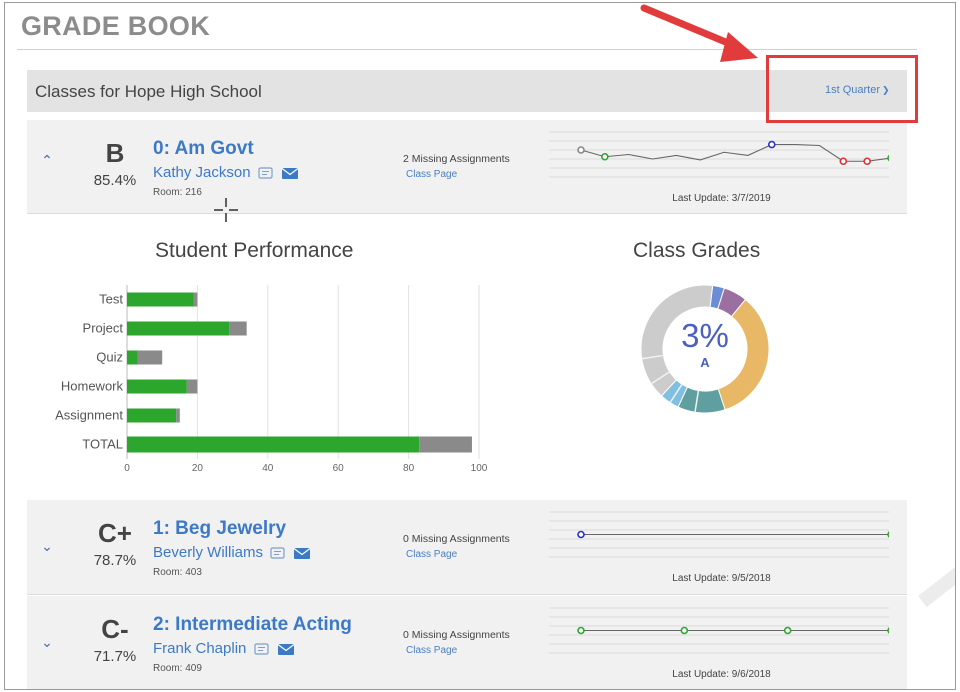 This screenshot has height=692, width=960. What do you see at coordinates (721, 198) in the screenshot?
I see `last-update: Last Update: 3/7/2019` at bounding box center [721, 198].